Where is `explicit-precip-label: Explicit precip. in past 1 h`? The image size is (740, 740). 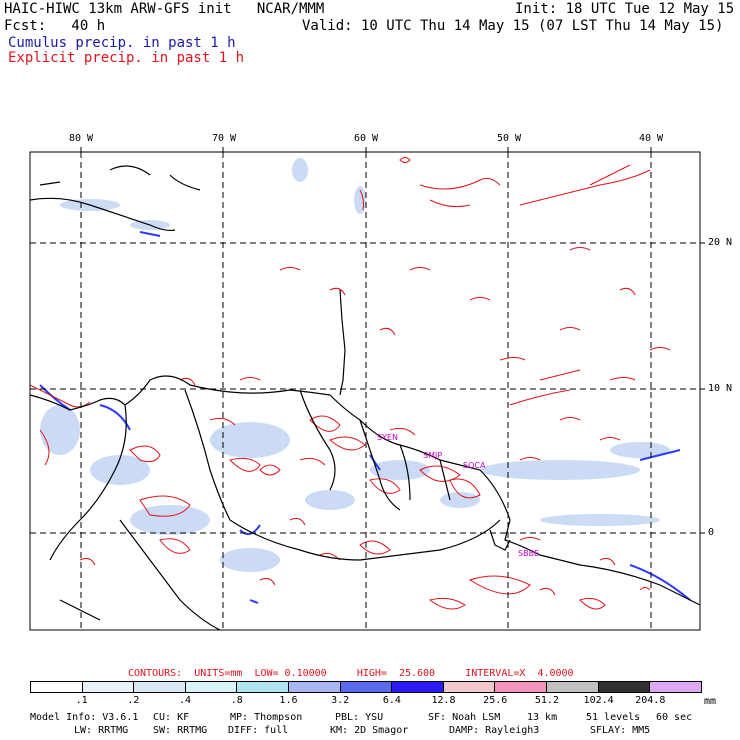
explicit-precip-label: Explicit precip. in past 1 h is located at coordinates (126, 58).